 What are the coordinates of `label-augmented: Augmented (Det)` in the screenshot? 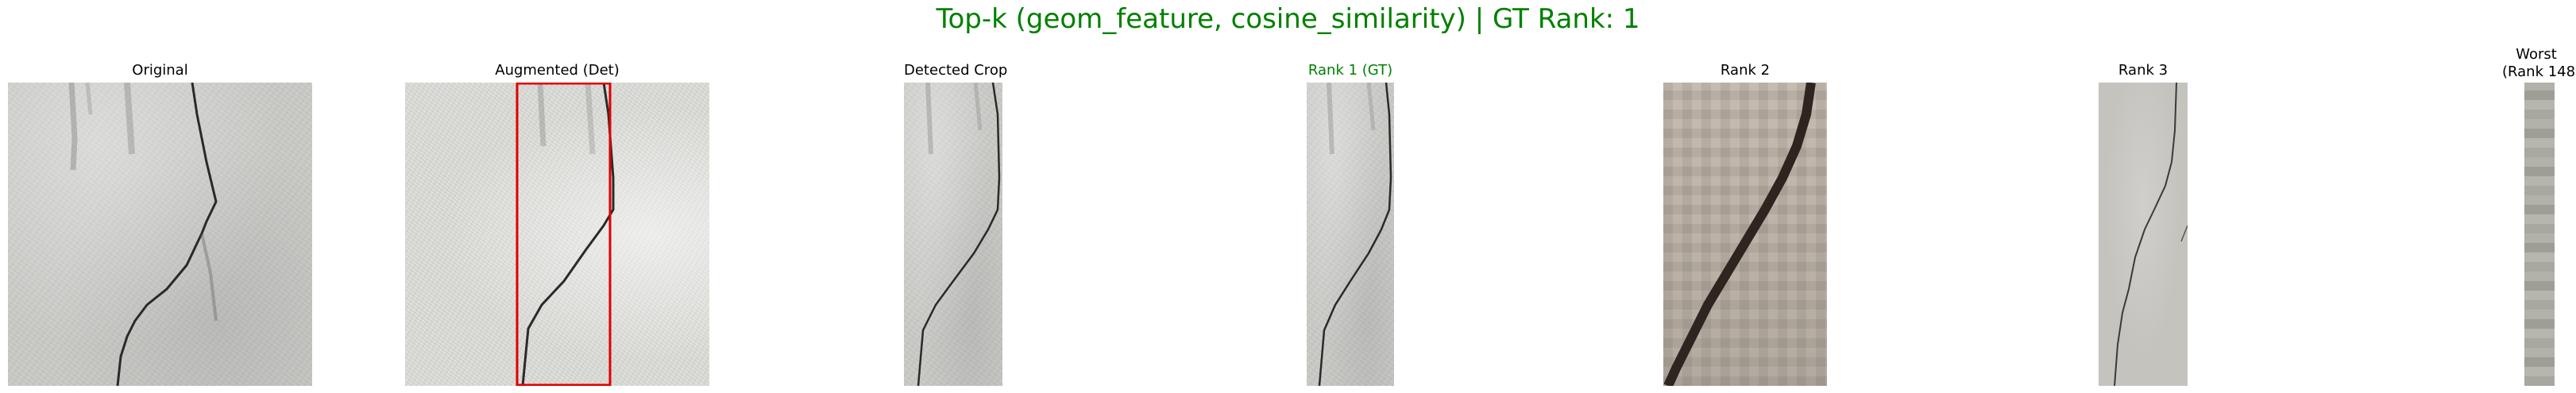 It's located at (557, 70).